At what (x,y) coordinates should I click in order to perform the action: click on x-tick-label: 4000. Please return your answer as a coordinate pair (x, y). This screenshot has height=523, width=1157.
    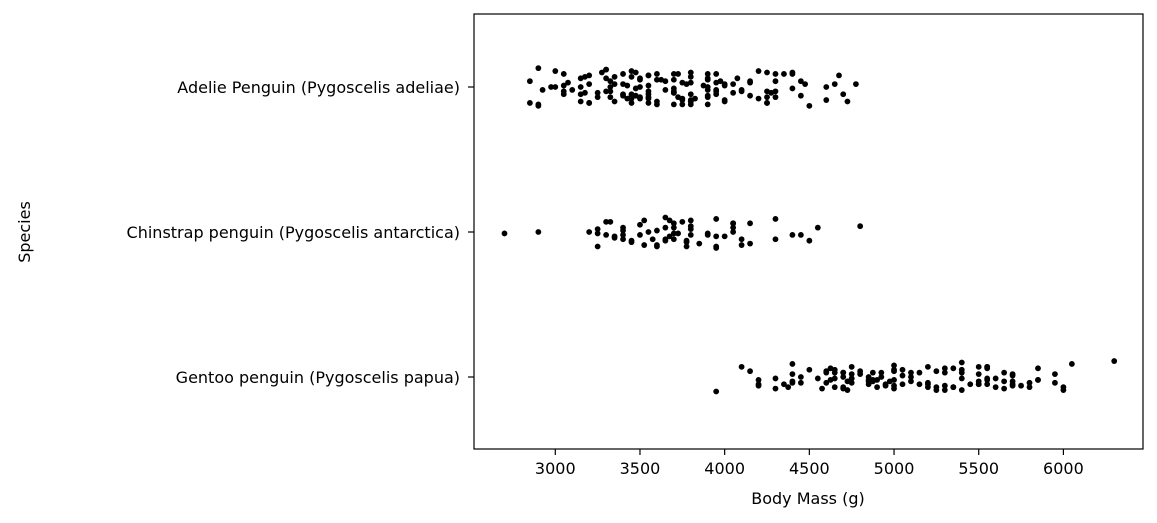
    Looking at the image, I should click on (724, 468).